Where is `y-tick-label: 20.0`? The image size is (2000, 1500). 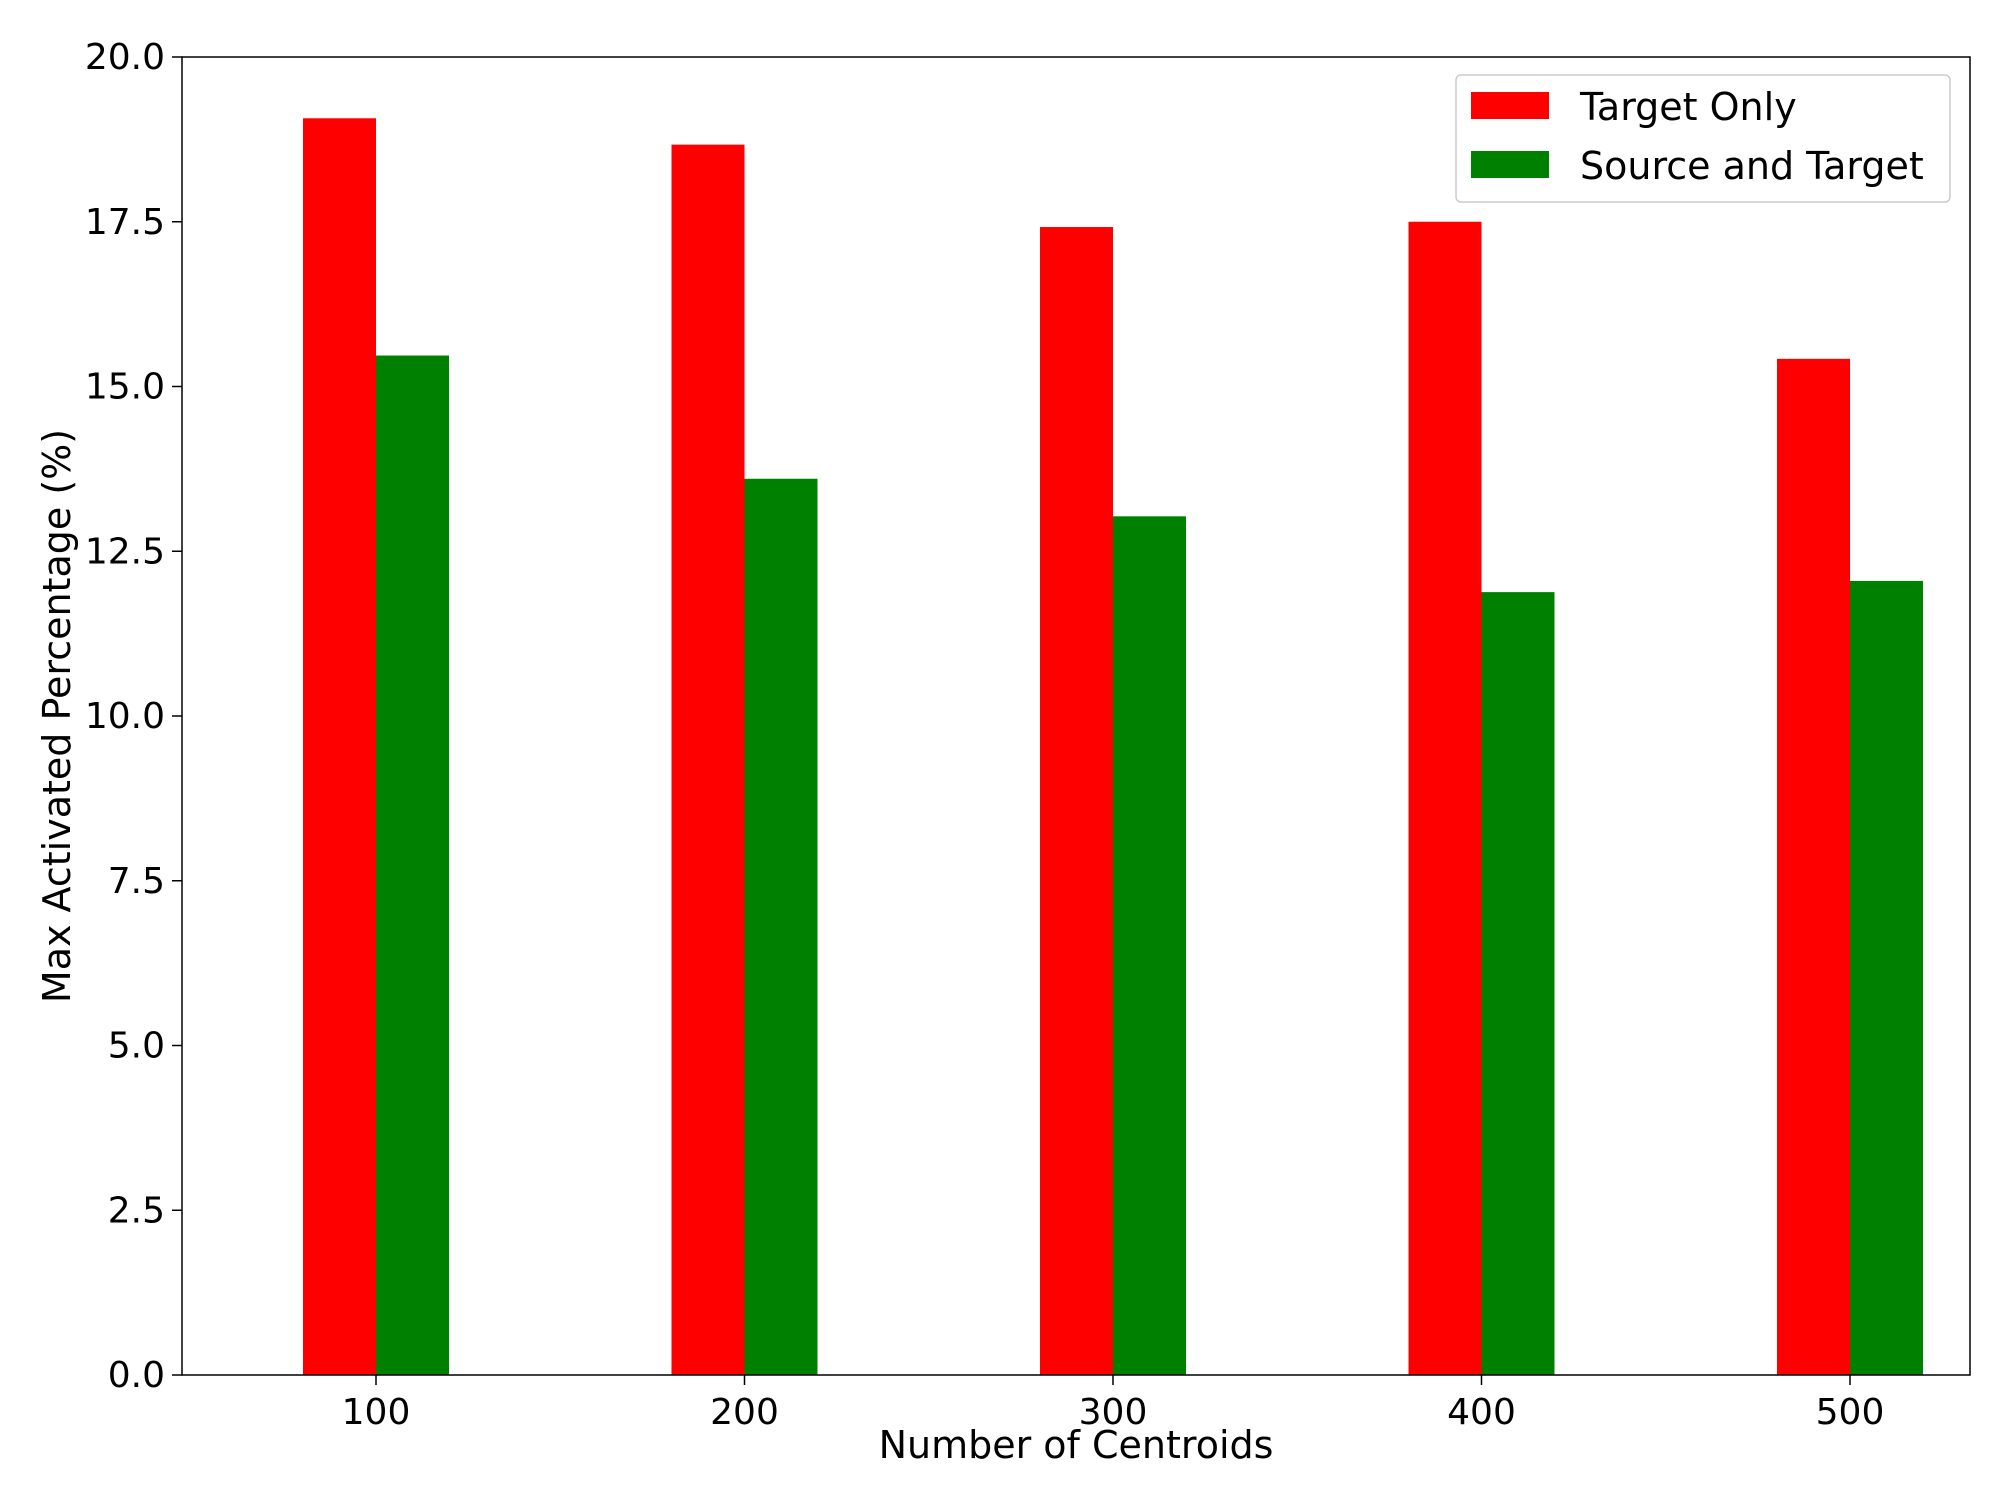 y-tick-label: 20.0 is located at coordinates (125, 57).